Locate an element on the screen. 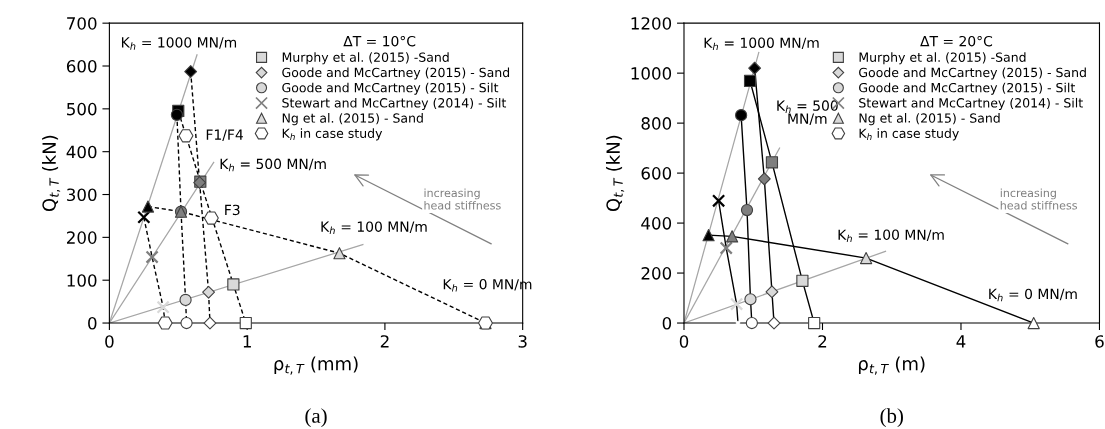 This screenshot has width=1105, height=429. y-tick-label: 700 is located at coordinates (82, 23).